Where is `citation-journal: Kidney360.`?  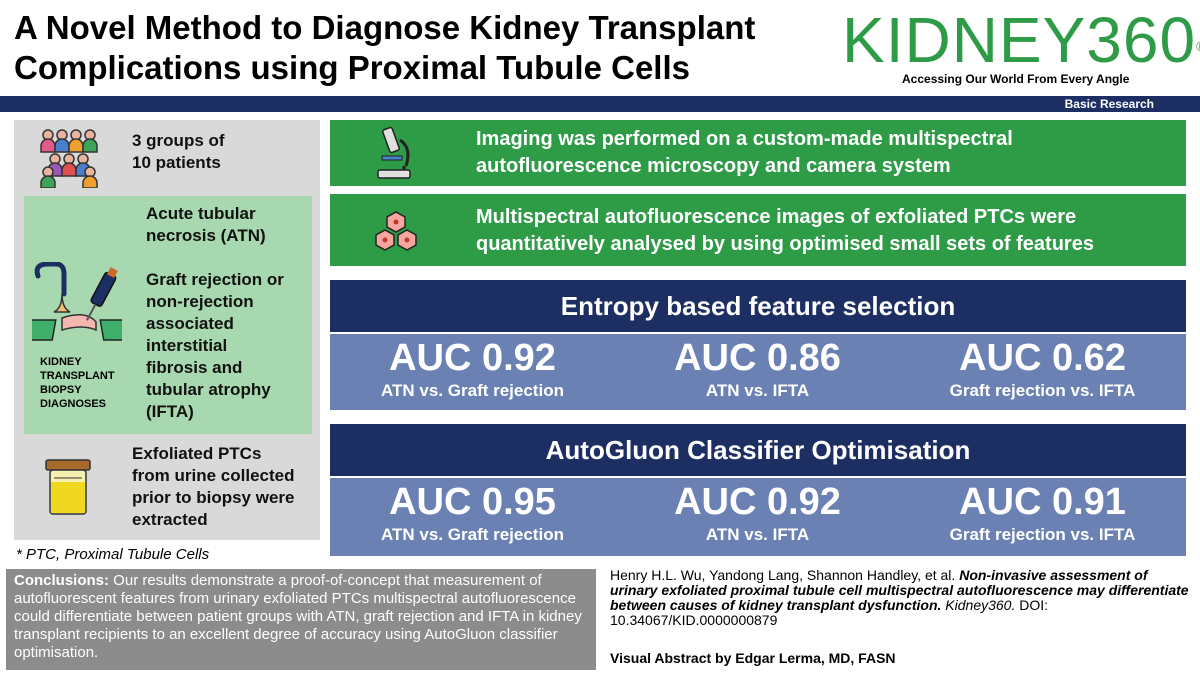 citation-journal: Kidney360. is located at coordinates (978, 605).